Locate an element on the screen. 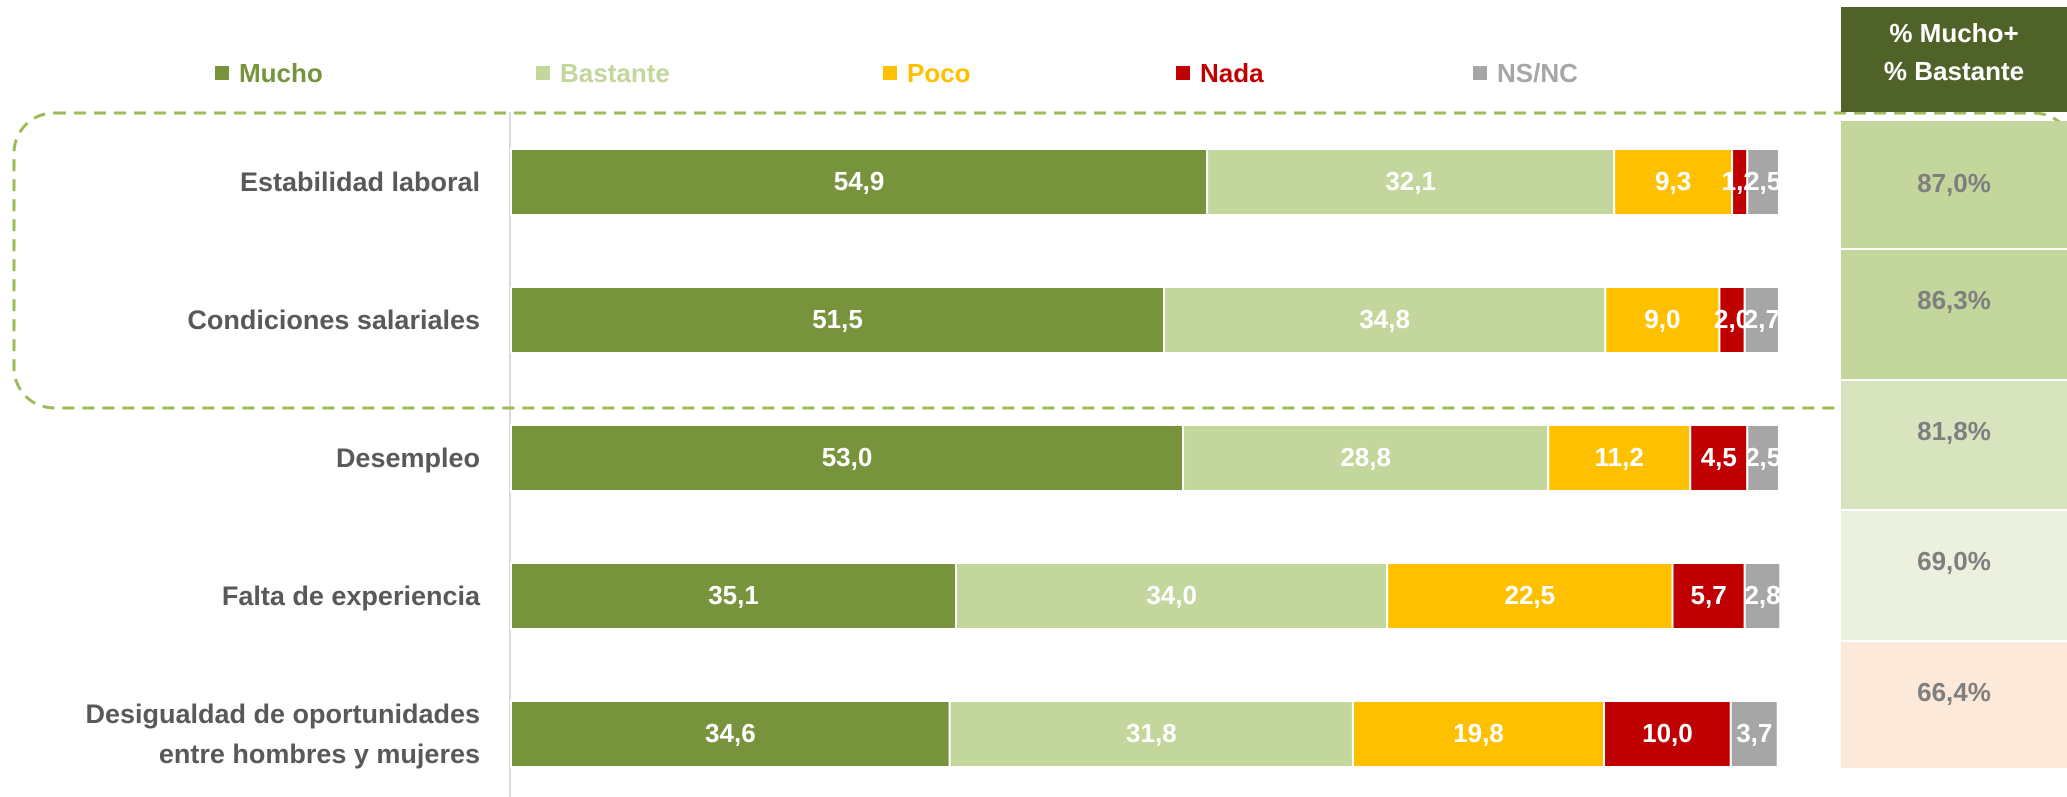 The height and width of the screenshot is (797, 2067). data-label: 2,7 is located at coordinates (1762, 319).